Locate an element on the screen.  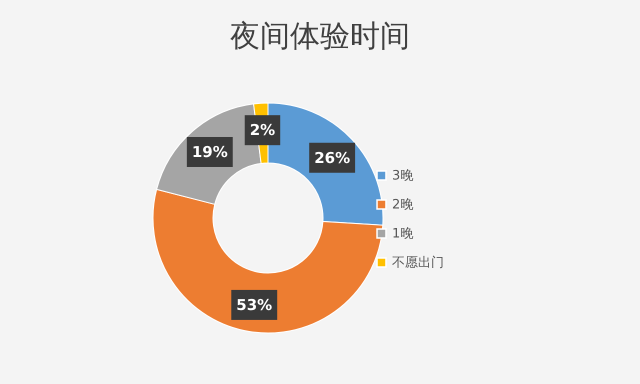
chart-title: 夜间体验时间 is located at coordinates (320, 36).